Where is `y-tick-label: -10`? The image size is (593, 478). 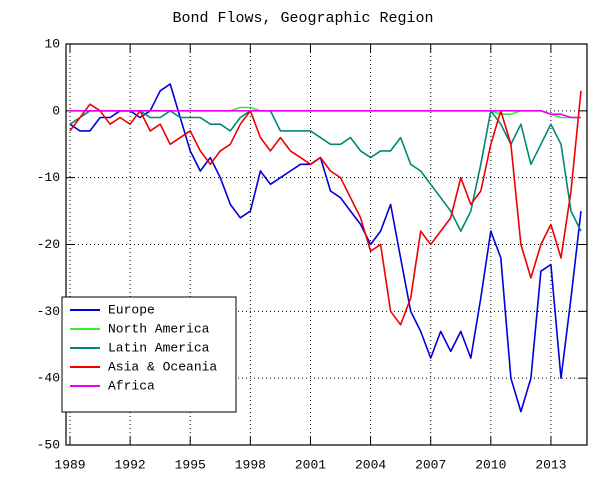 y-tick-label: -10 is located at coordinates (48, 177).